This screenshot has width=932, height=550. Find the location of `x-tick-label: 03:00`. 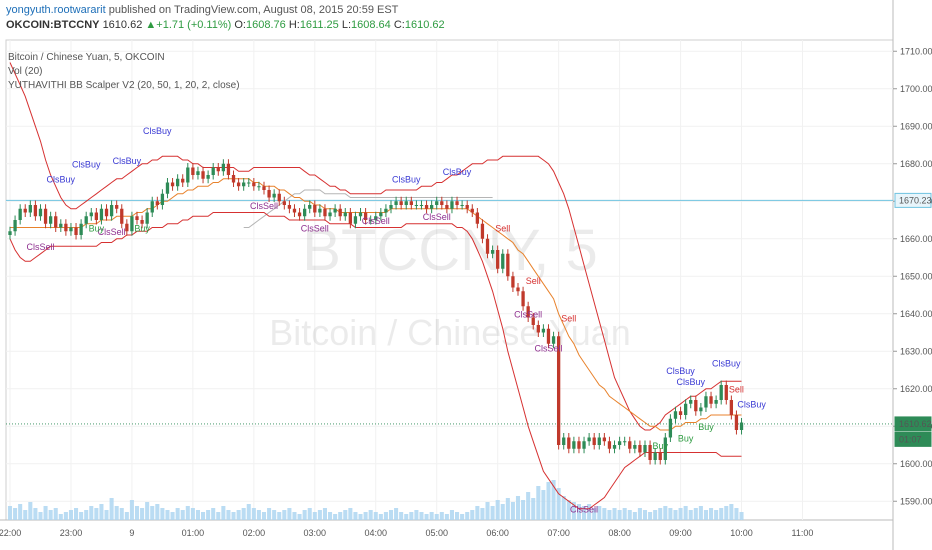

x-tick-label: 03:00 is located at coordinates (315, 533).